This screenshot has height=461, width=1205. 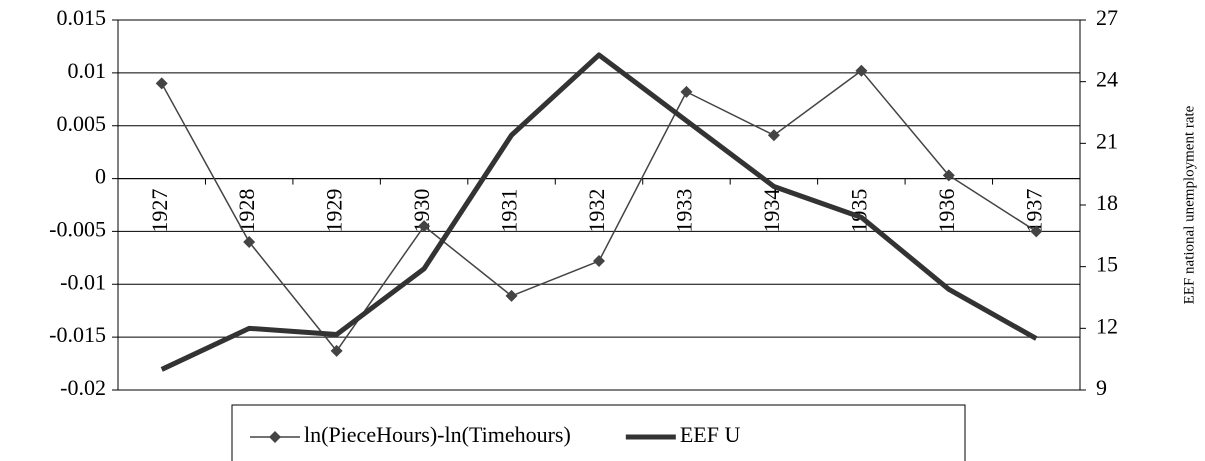 What do you see at coordinates (77, 228) in the screenshot?
I see `y-tick-label: -0.005` at bounding box center [77, 228].